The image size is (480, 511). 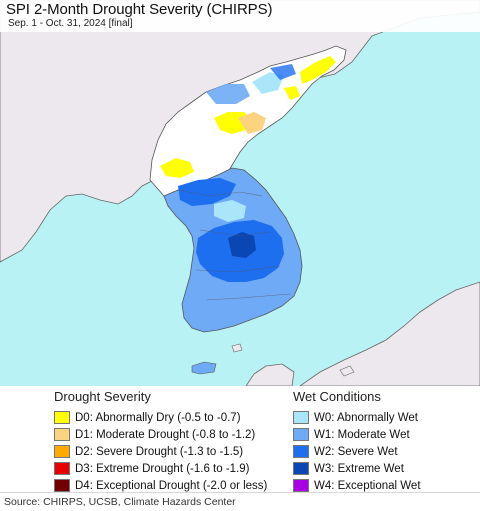 What do you see at coordinates (367, 485) in the screenshot?
I see `legend-label-w4: W4: Exceptional Wet` at bounding box center [367, 485].